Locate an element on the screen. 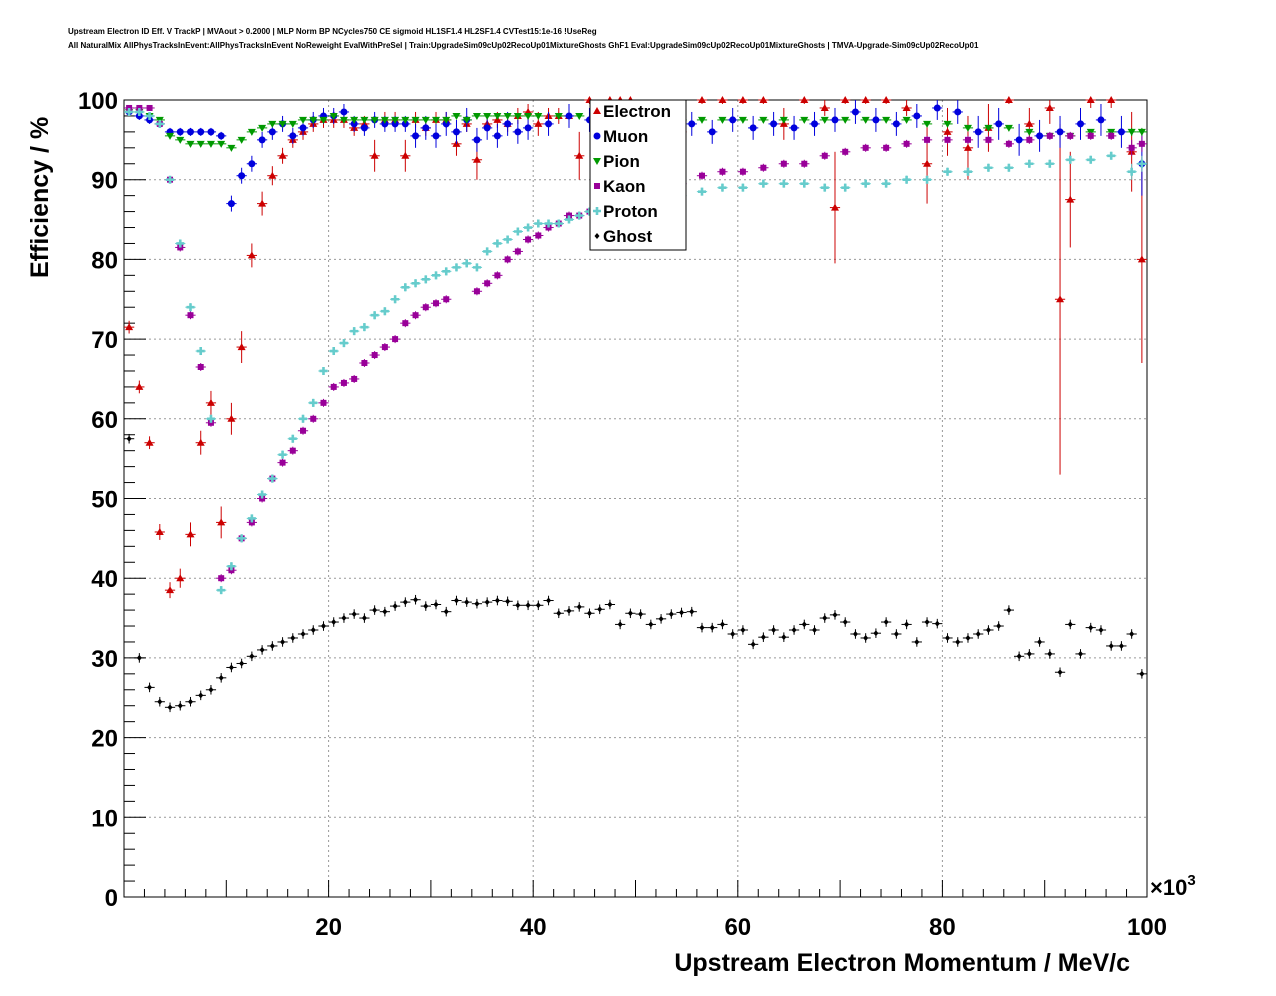  x-multiplier: ×10³ is located at coordinates (1173, 886).